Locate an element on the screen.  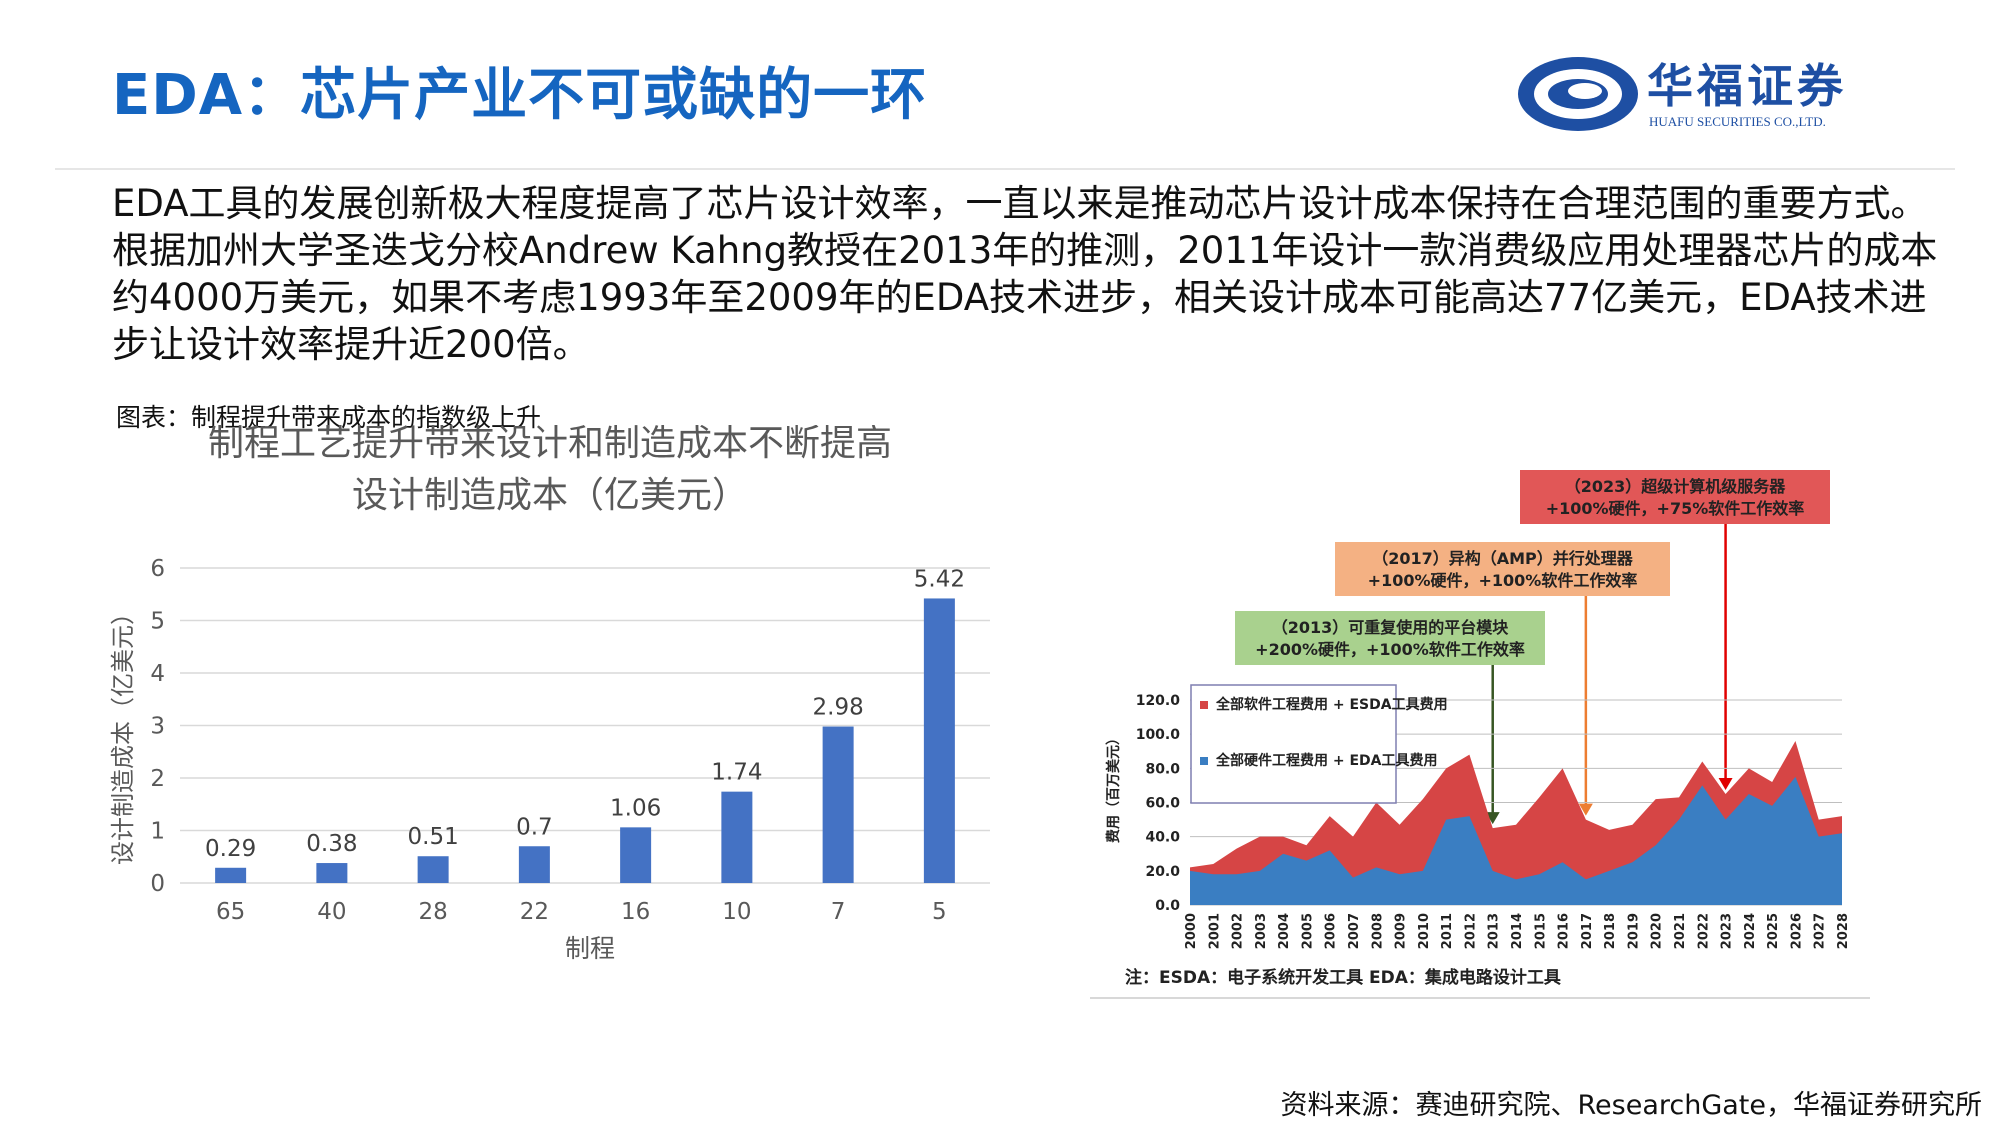
area-x-tick-label: 2013 is located at coordinates (1494, 931).